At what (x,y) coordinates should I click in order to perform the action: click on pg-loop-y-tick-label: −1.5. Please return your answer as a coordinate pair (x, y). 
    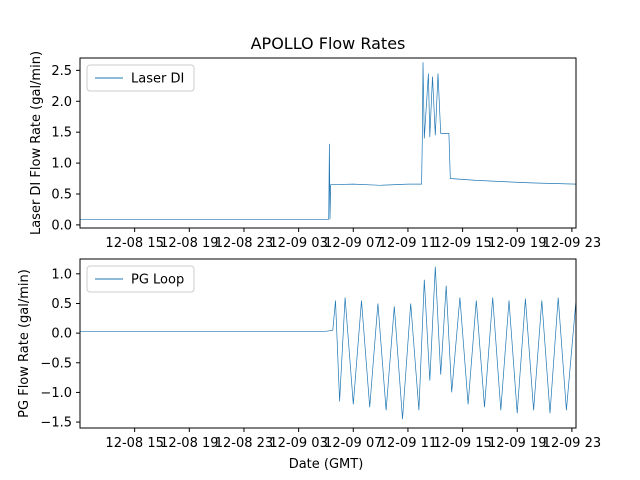
    Looking at the image, I should click on (56, 423).